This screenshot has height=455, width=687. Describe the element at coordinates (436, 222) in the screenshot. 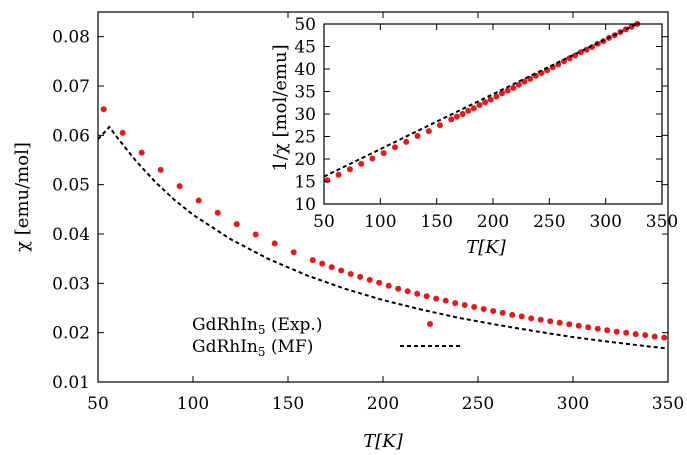

I see `inset-x-tick-label: 150` at that location.